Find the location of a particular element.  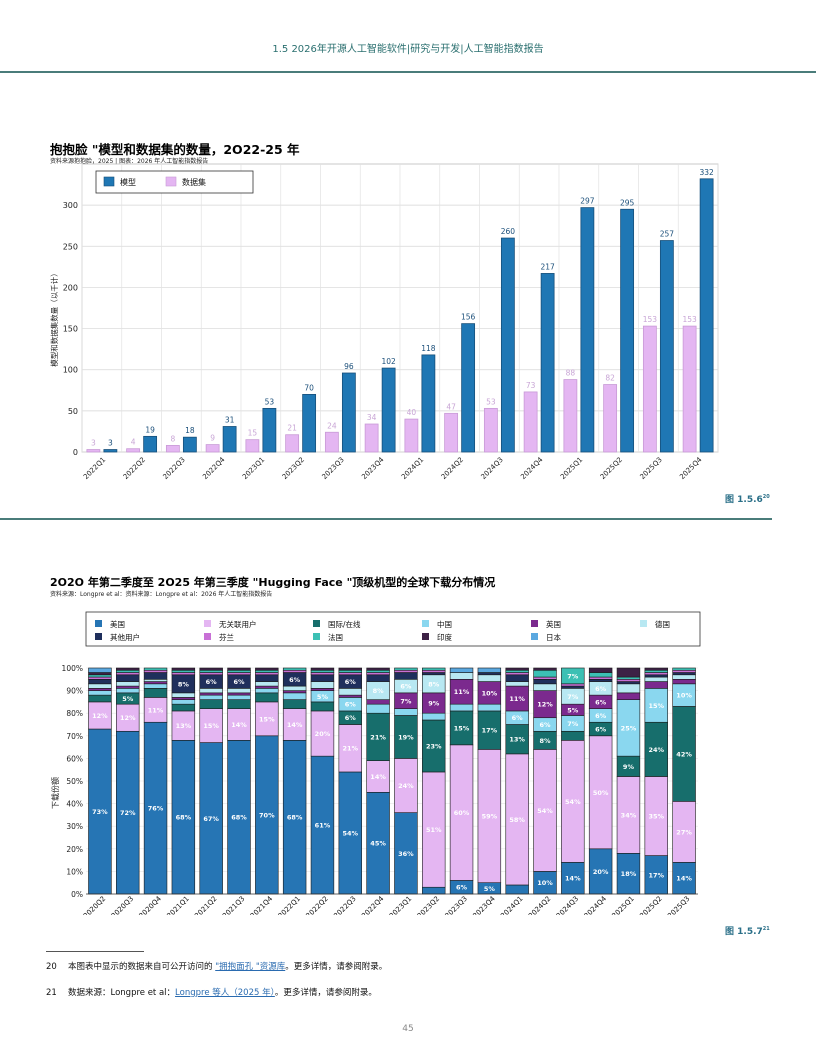

section-divider is located at coordinates (386, 519).